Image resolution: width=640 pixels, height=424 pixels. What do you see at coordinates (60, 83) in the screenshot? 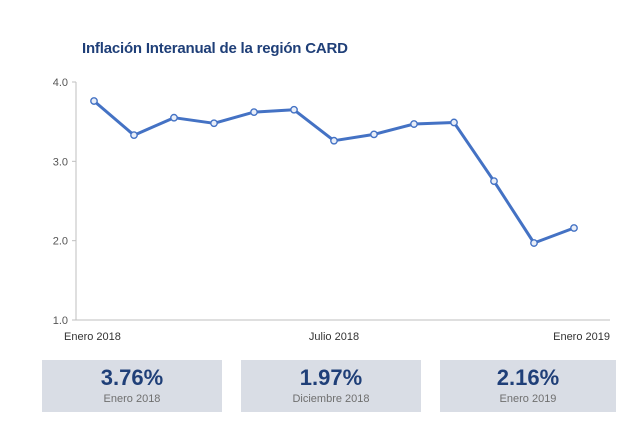
I see `y-tick-label: 4.0` at bounding box center [60, 83].